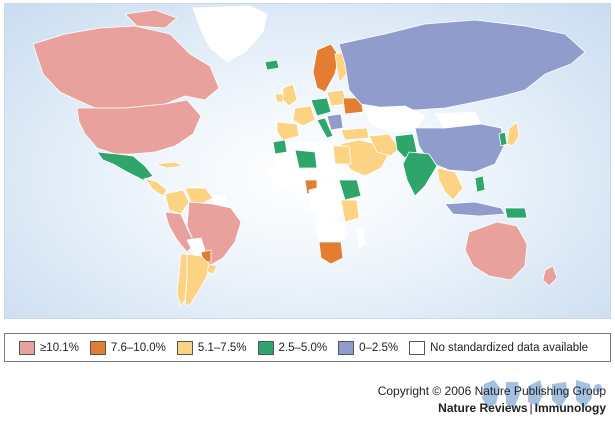  Describe the element at coordinates (331, 253) in the screenshot. I see `region-south-africa` at that location.